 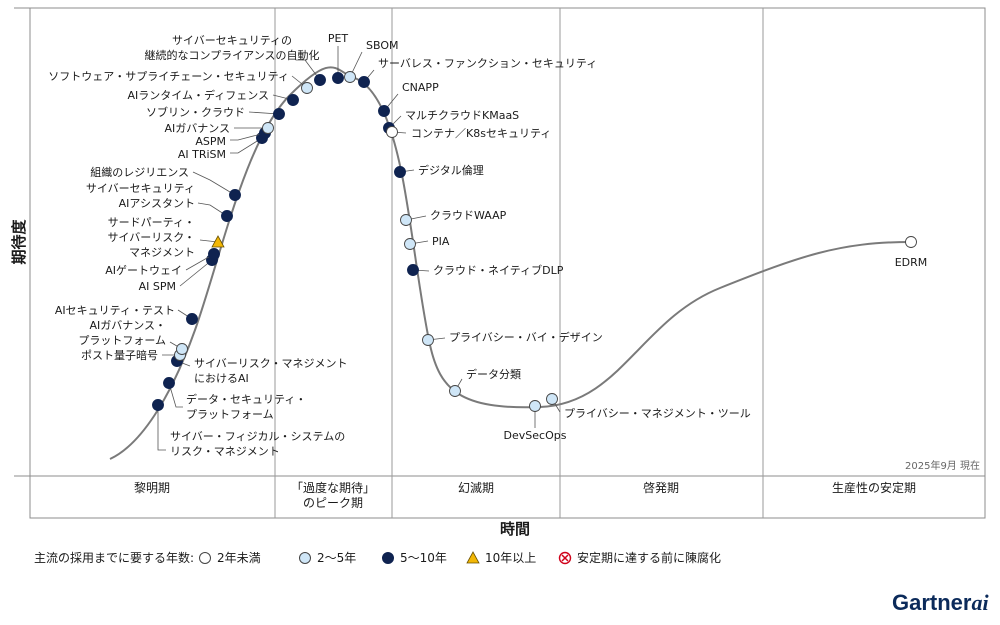 I want to click on legend-label: 5～10年, so click(x=423, y=558).